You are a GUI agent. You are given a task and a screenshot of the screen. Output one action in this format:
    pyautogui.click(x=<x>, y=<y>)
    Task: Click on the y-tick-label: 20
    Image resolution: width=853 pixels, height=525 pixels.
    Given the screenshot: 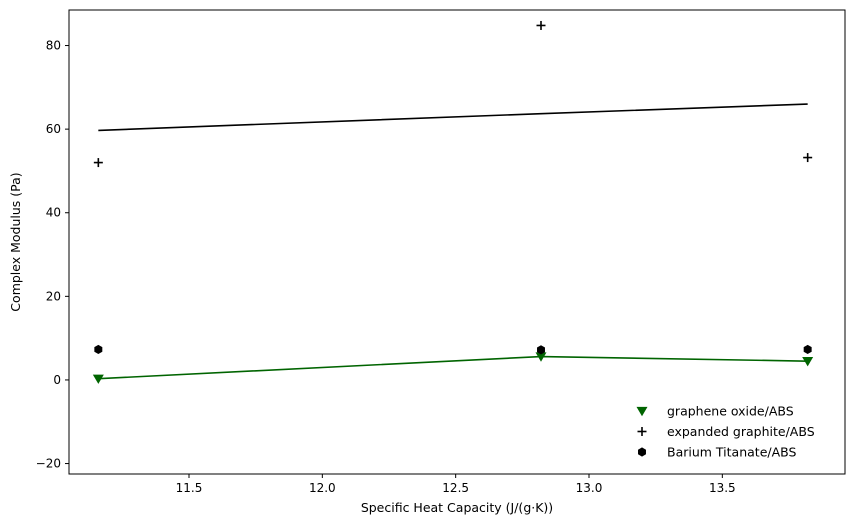 What is the action you would take?
    pyautogui.click(x=53, y=296)
    